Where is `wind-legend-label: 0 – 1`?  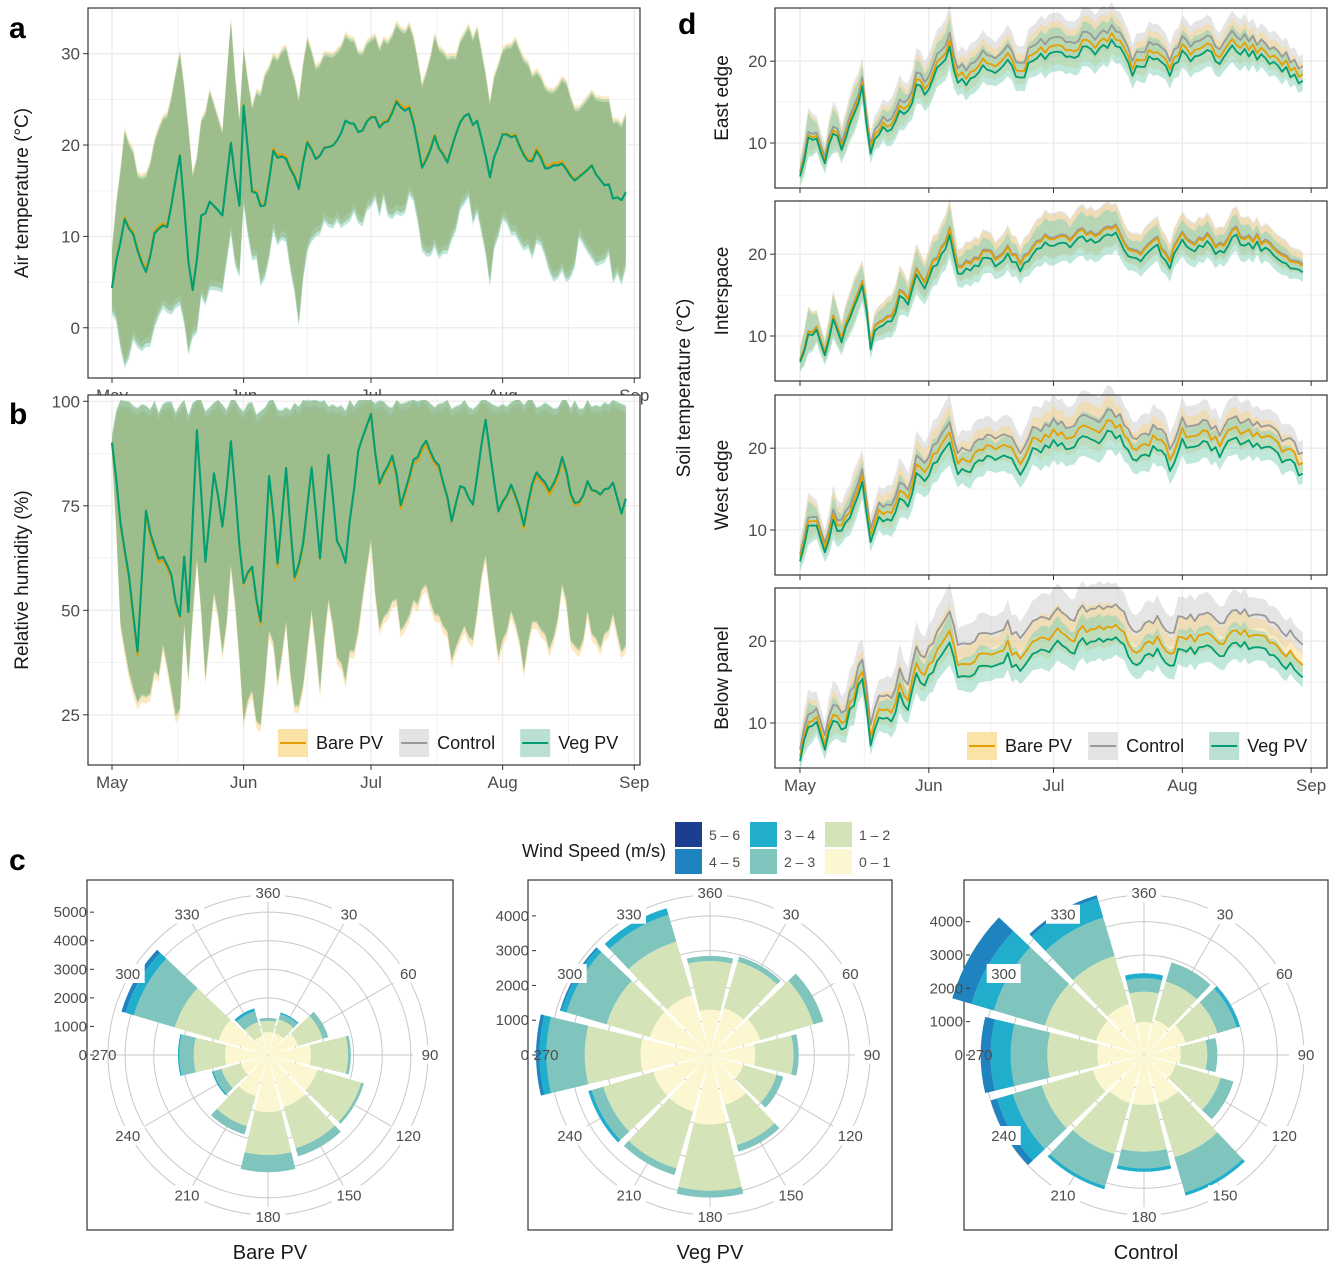 wind-legend-label: 0 – 1 is located at coordinates (874, 862).